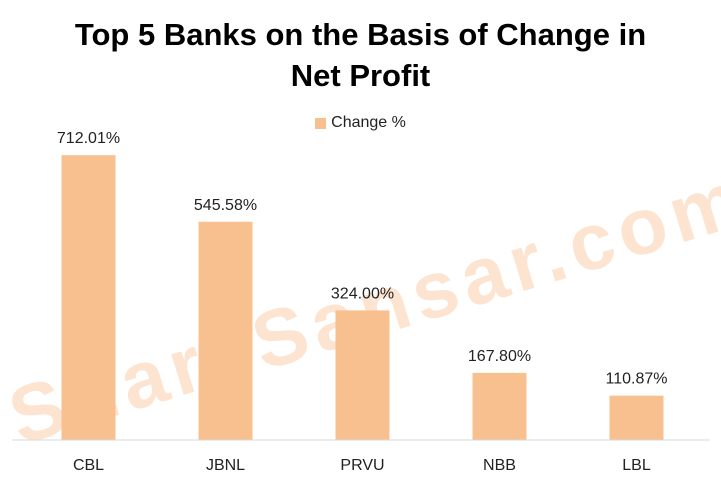 This screenshot has width=721, height=484. I want to click on x-tick-label-nbb: NBB, so click(499, 465).